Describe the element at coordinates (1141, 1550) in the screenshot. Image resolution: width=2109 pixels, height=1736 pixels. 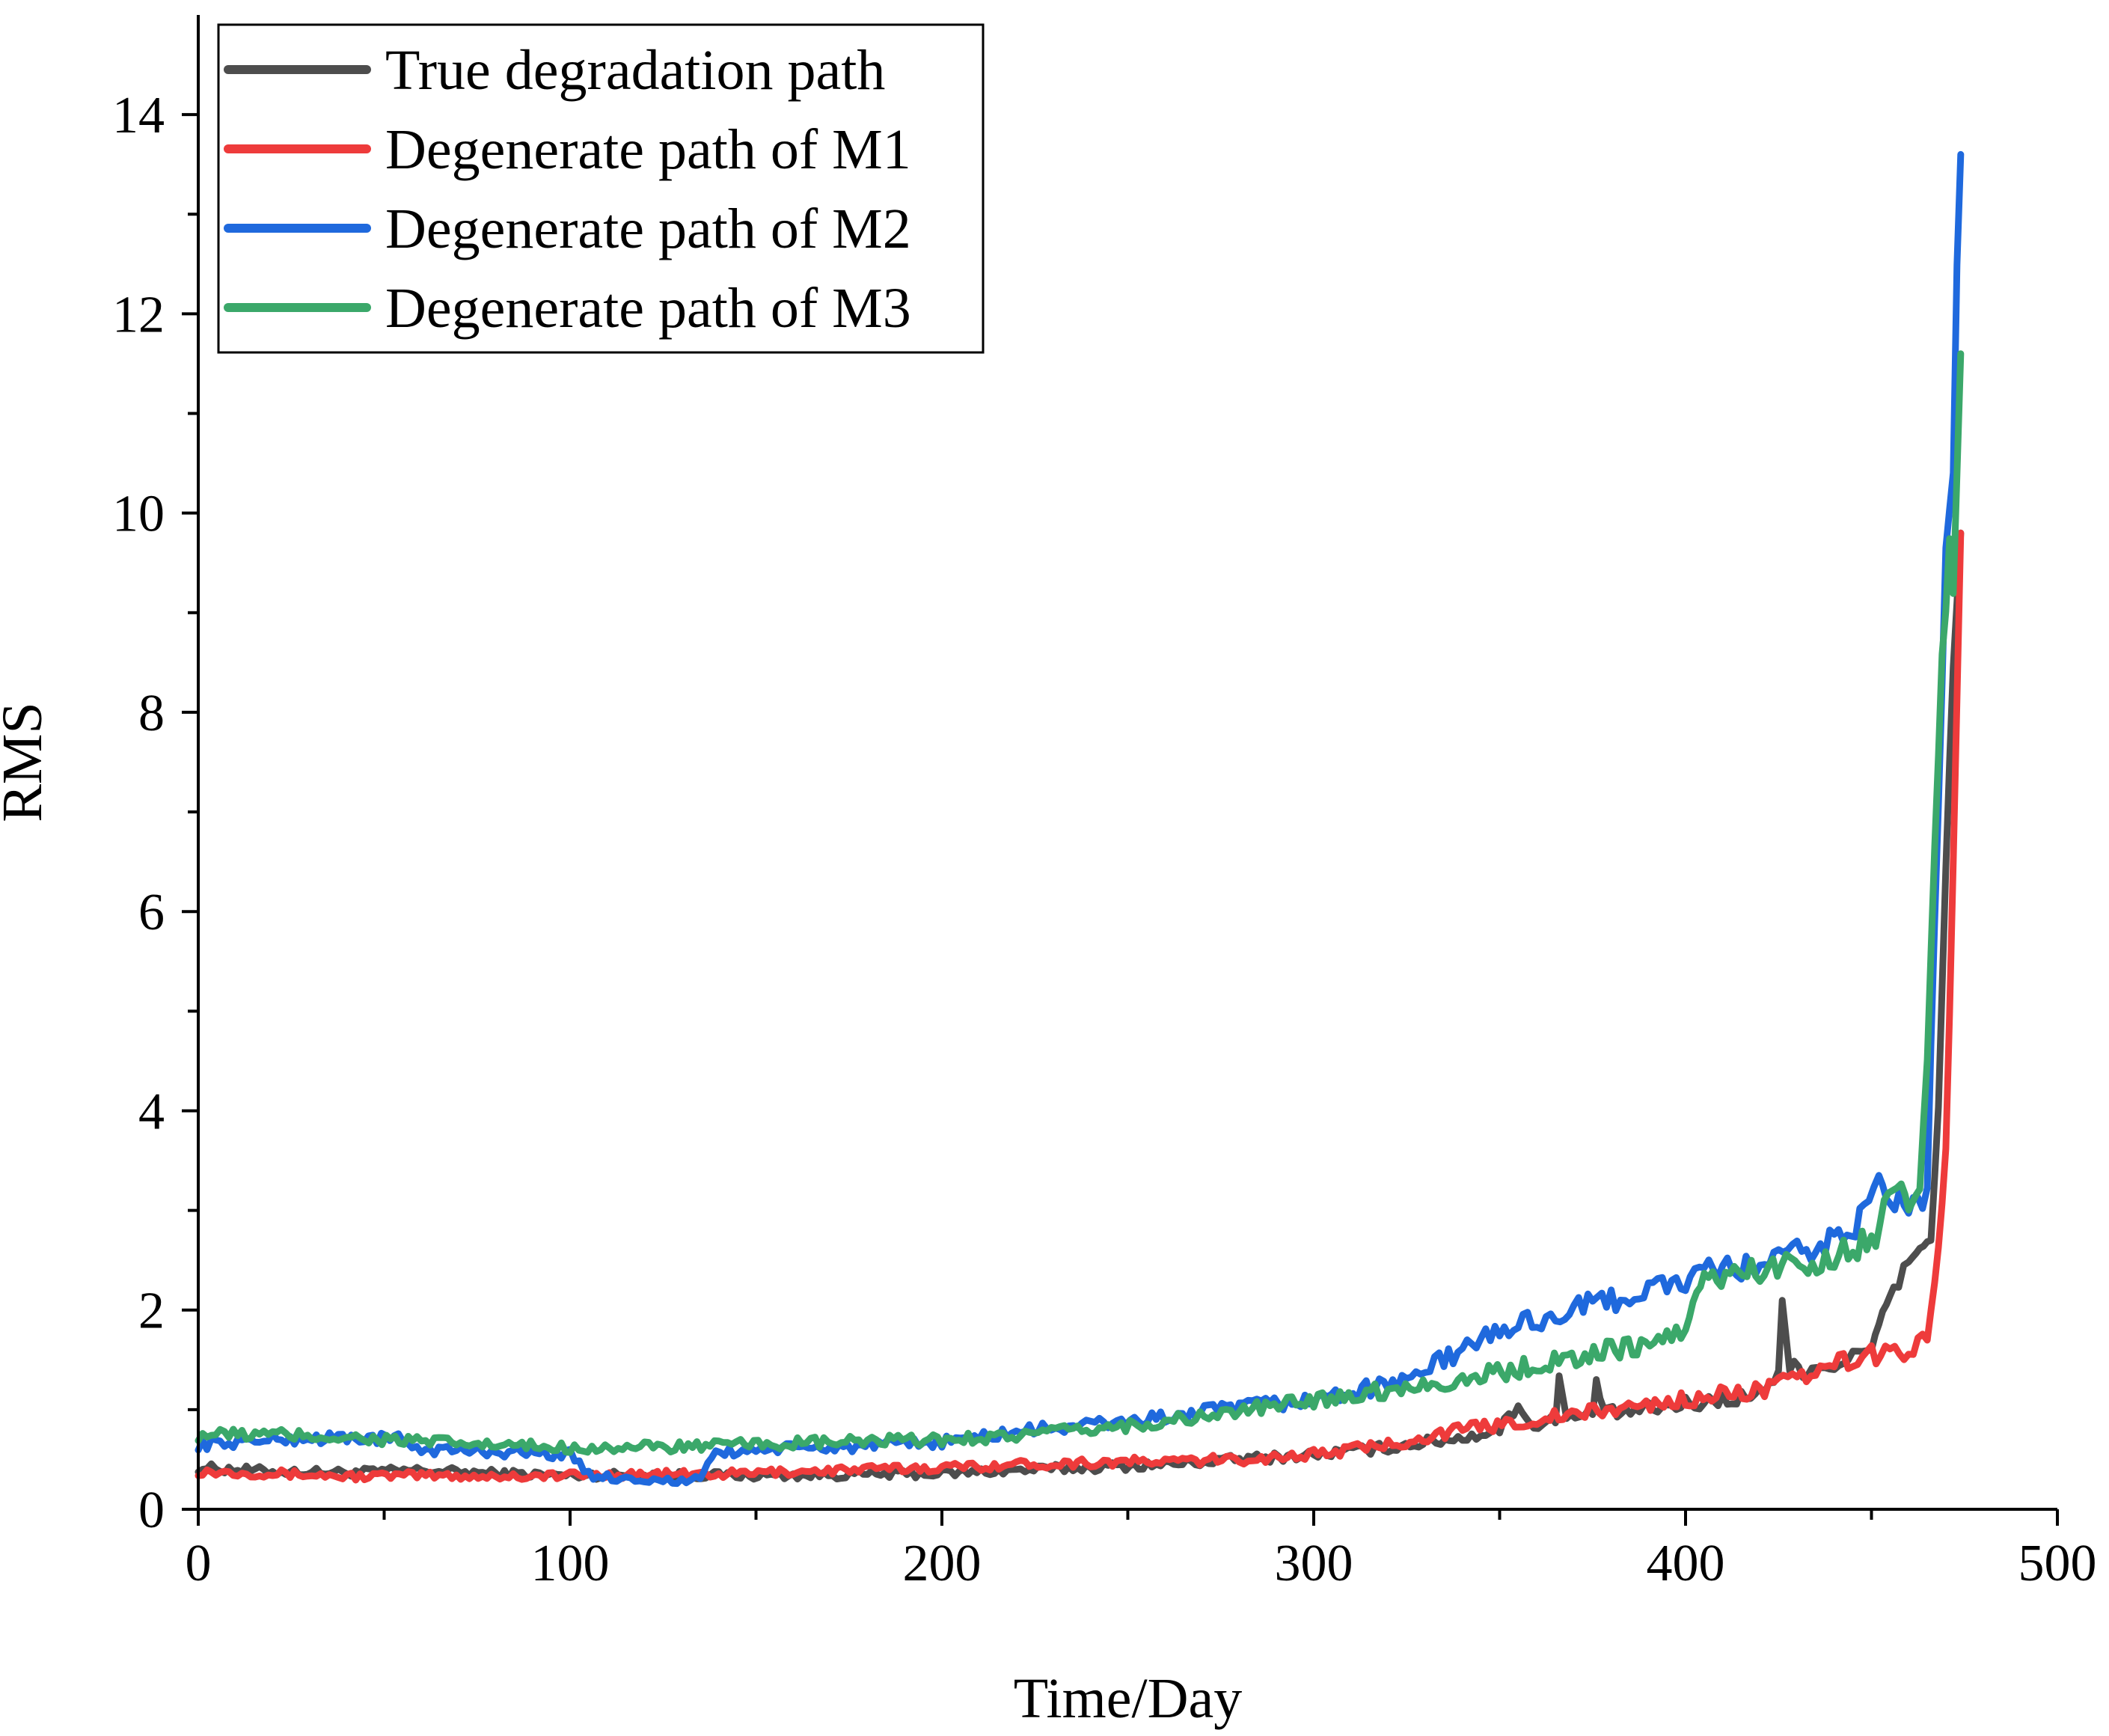
I see `x-ticks: 0 100 200 300 400 500` at that location.